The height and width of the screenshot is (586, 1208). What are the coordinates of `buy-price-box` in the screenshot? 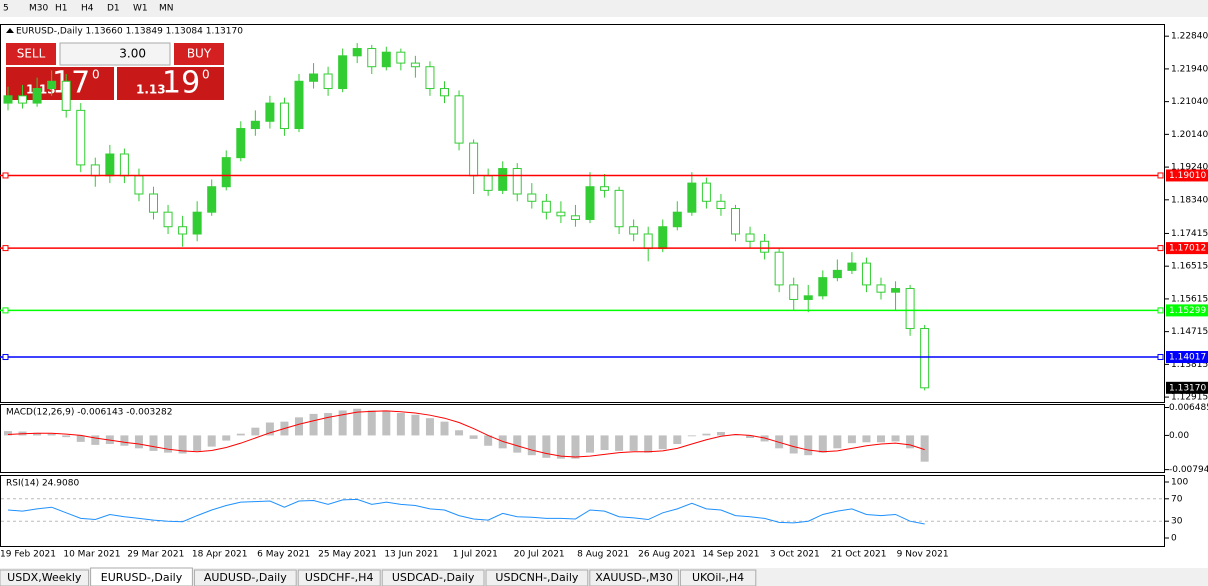 It's located at (170, 83).